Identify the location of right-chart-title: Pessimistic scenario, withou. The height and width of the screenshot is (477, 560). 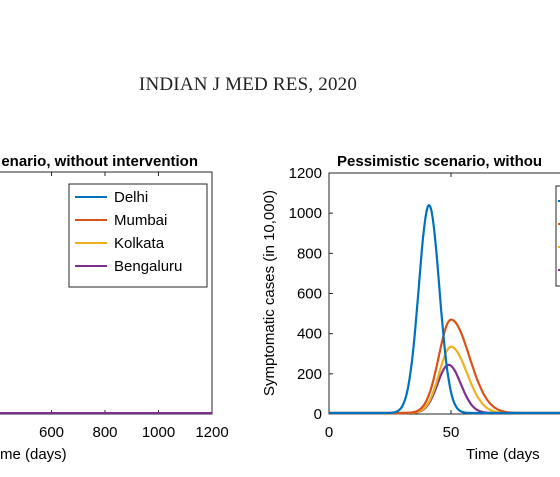
(439, 161).